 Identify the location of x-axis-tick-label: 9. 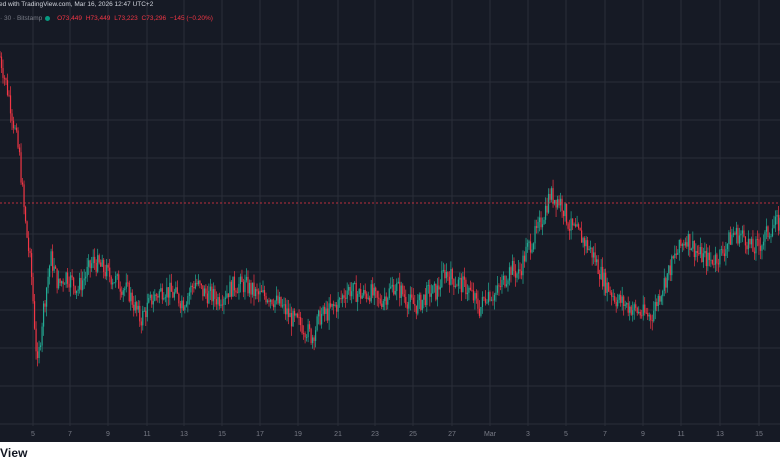
(108, 434).